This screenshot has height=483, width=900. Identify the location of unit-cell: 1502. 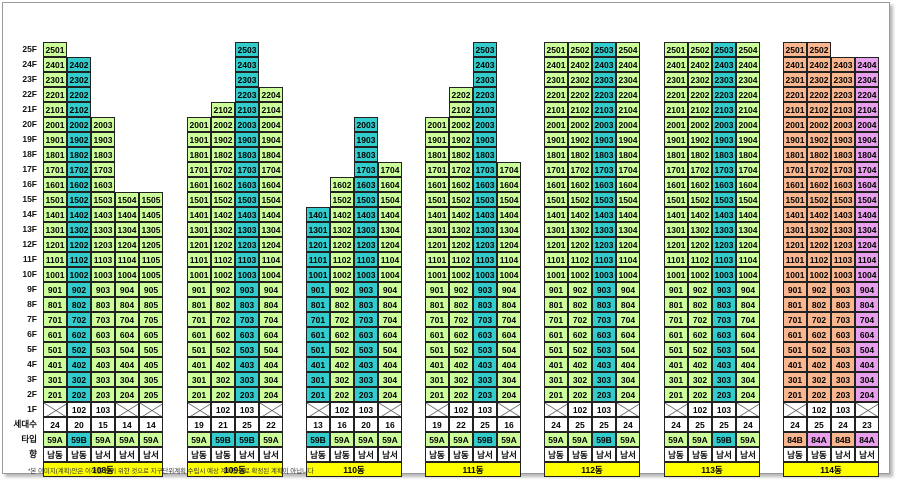
(461, 199).